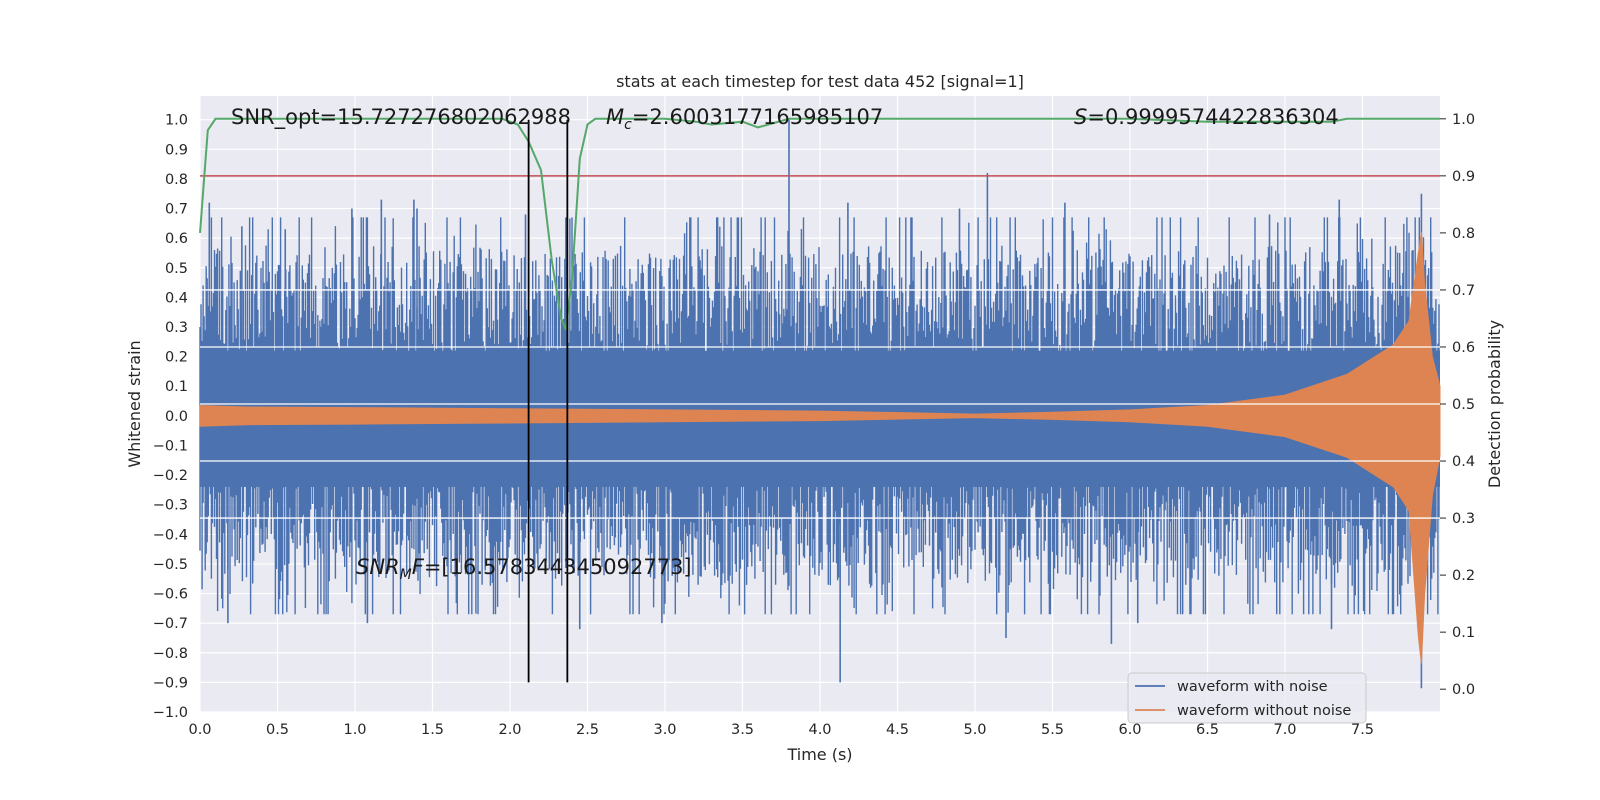 This screenshot has height=800, width=1600. What do you see at coordinates (176, 298) in the screenshot?
I see `y-tick-label: 0.4` at bounding box center [176, 298].